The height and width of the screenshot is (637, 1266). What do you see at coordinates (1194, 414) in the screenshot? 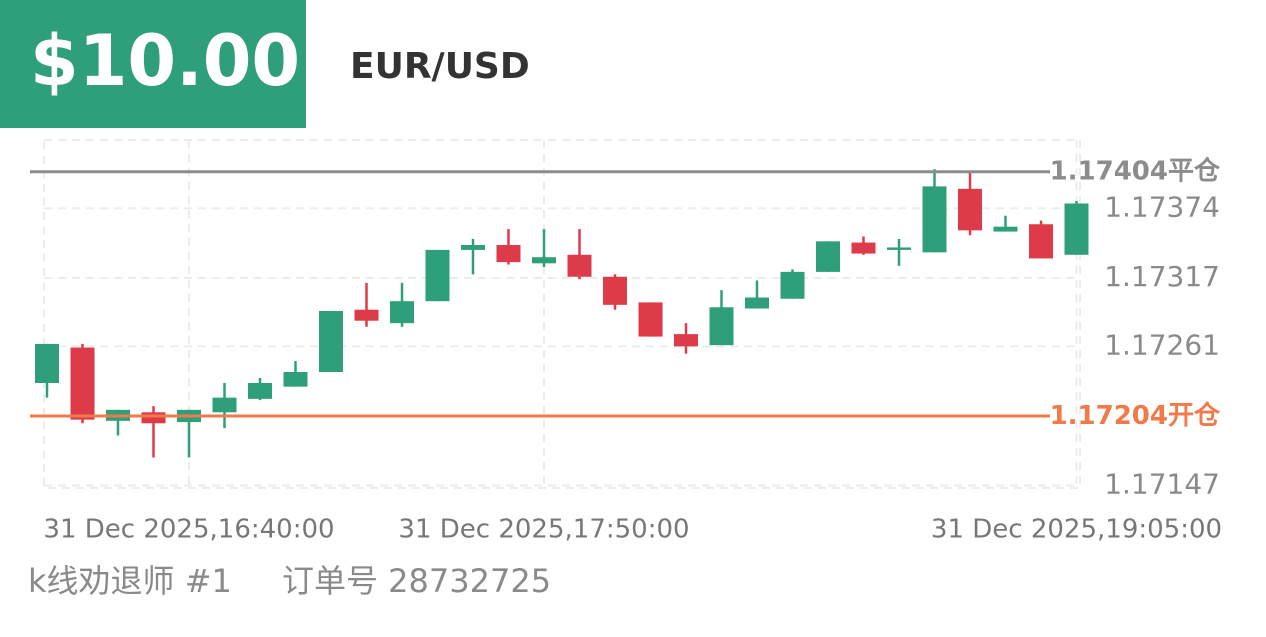
I see `reference-name: 开仓` at bounding box center [1194, 414].